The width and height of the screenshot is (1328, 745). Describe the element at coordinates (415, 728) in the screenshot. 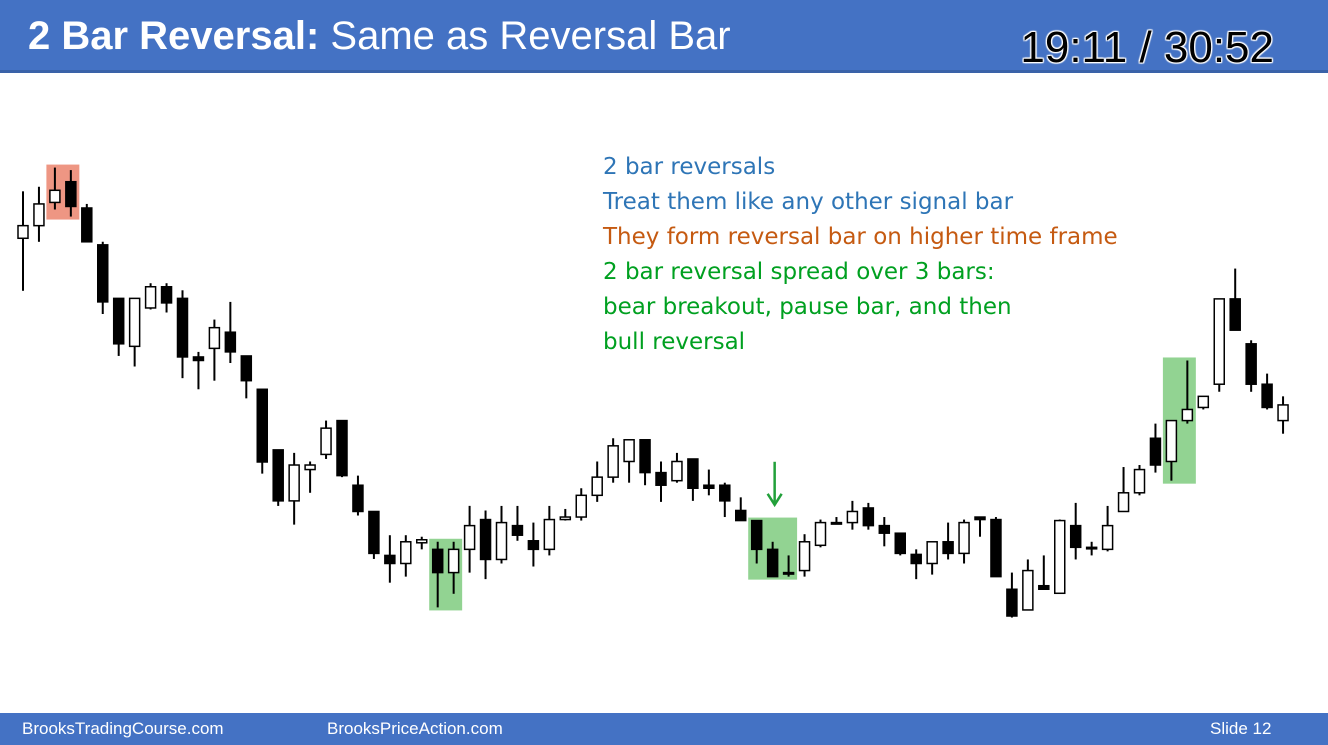

I see `footer-center-link: BrooksPriceAction.com` at that location.